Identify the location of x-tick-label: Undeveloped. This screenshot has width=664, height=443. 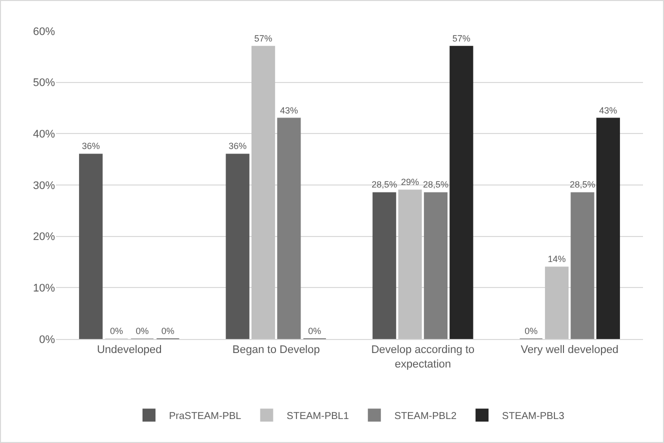
(129, 350).